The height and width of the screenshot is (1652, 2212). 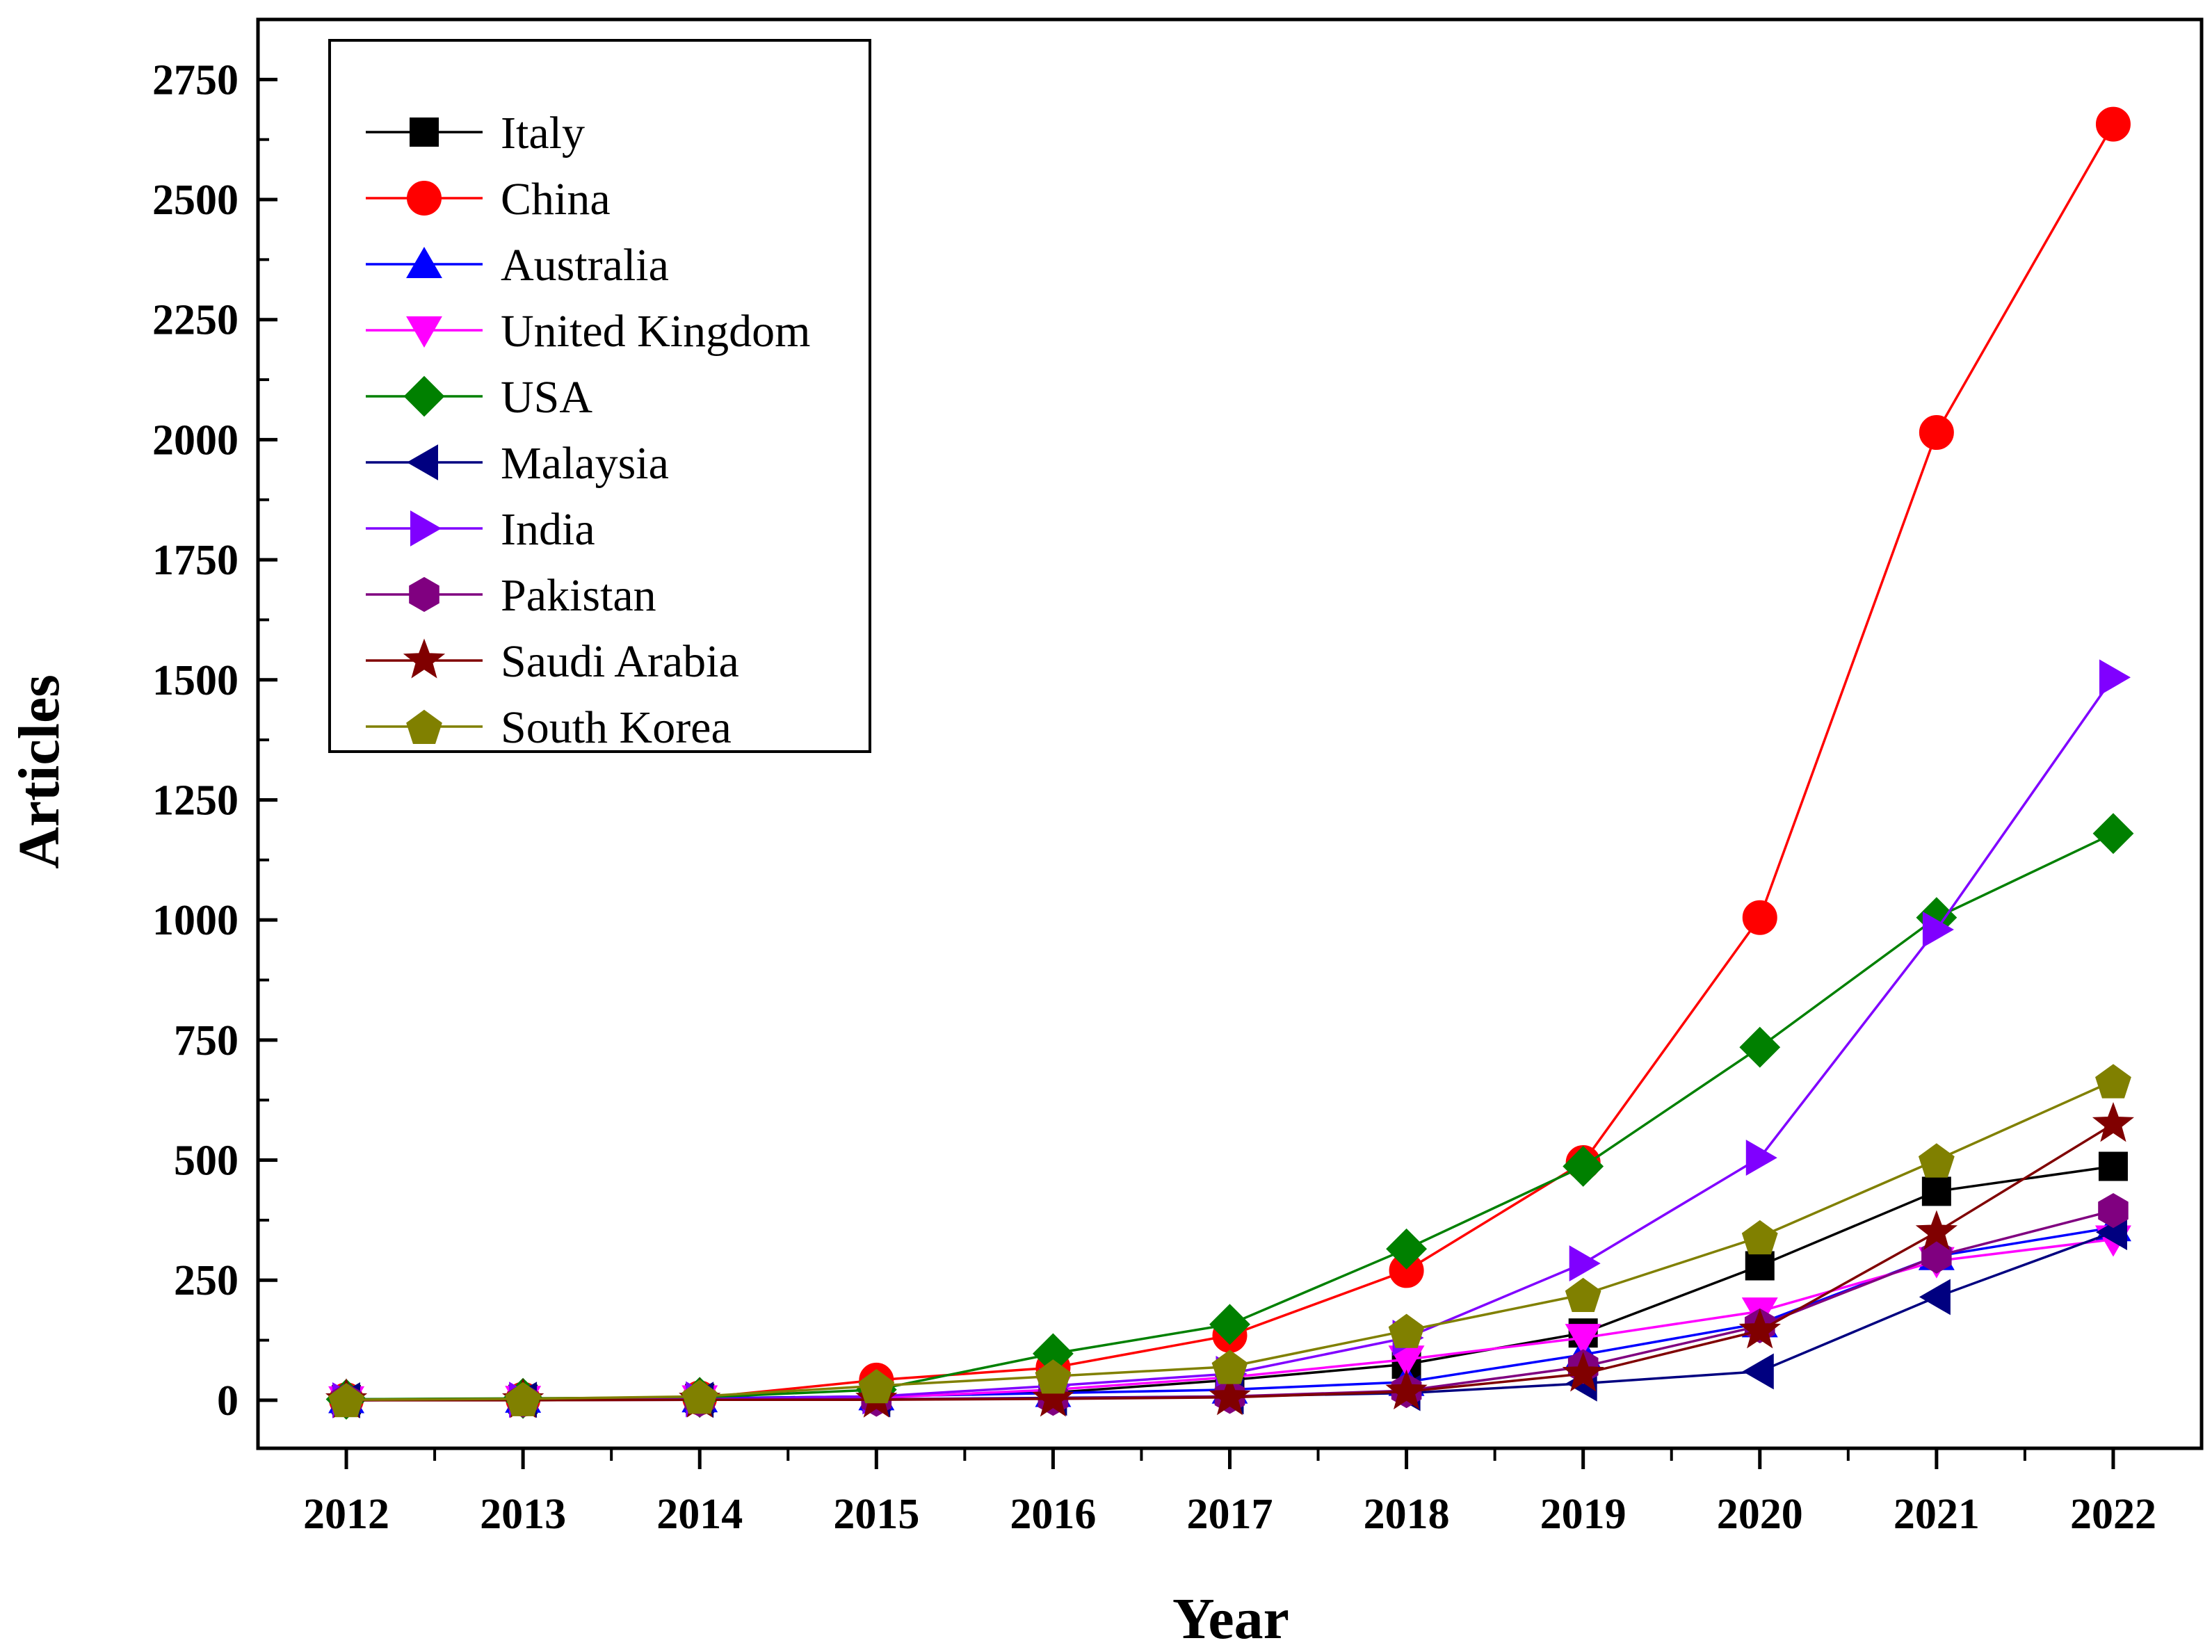 I want to click on x-axis-title: Year, so click(x=1231, y=1619).